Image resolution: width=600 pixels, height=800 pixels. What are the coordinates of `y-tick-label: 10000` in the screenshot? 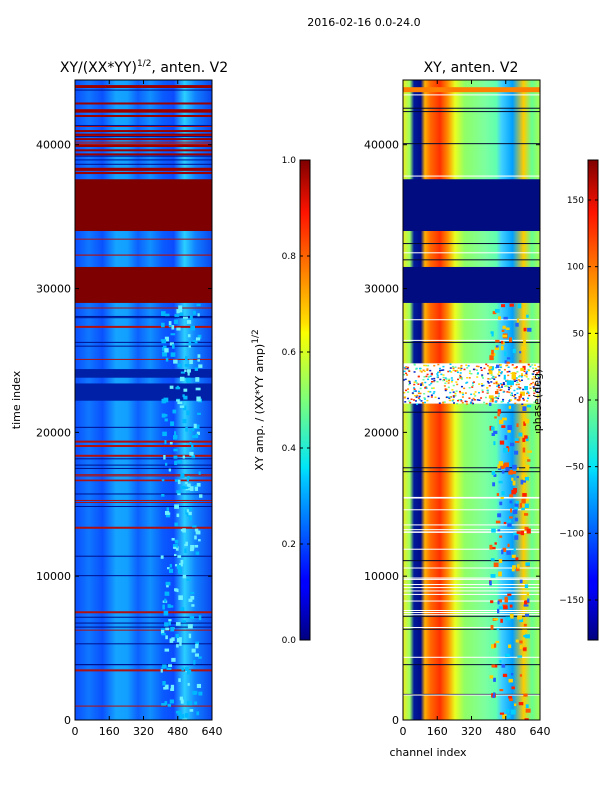 It's located at (381, 576).